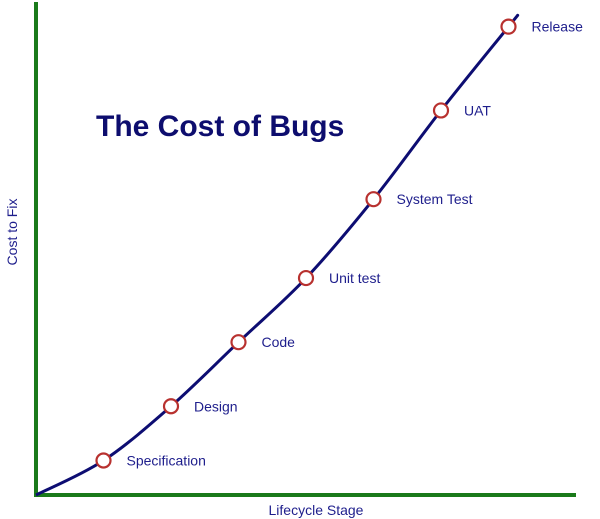 The width and height of the screenshot is (600, 519). What do you see at coordinates (171, 406) in the screenshot?
I see `data-point-design` at bounding box center [171, 406].